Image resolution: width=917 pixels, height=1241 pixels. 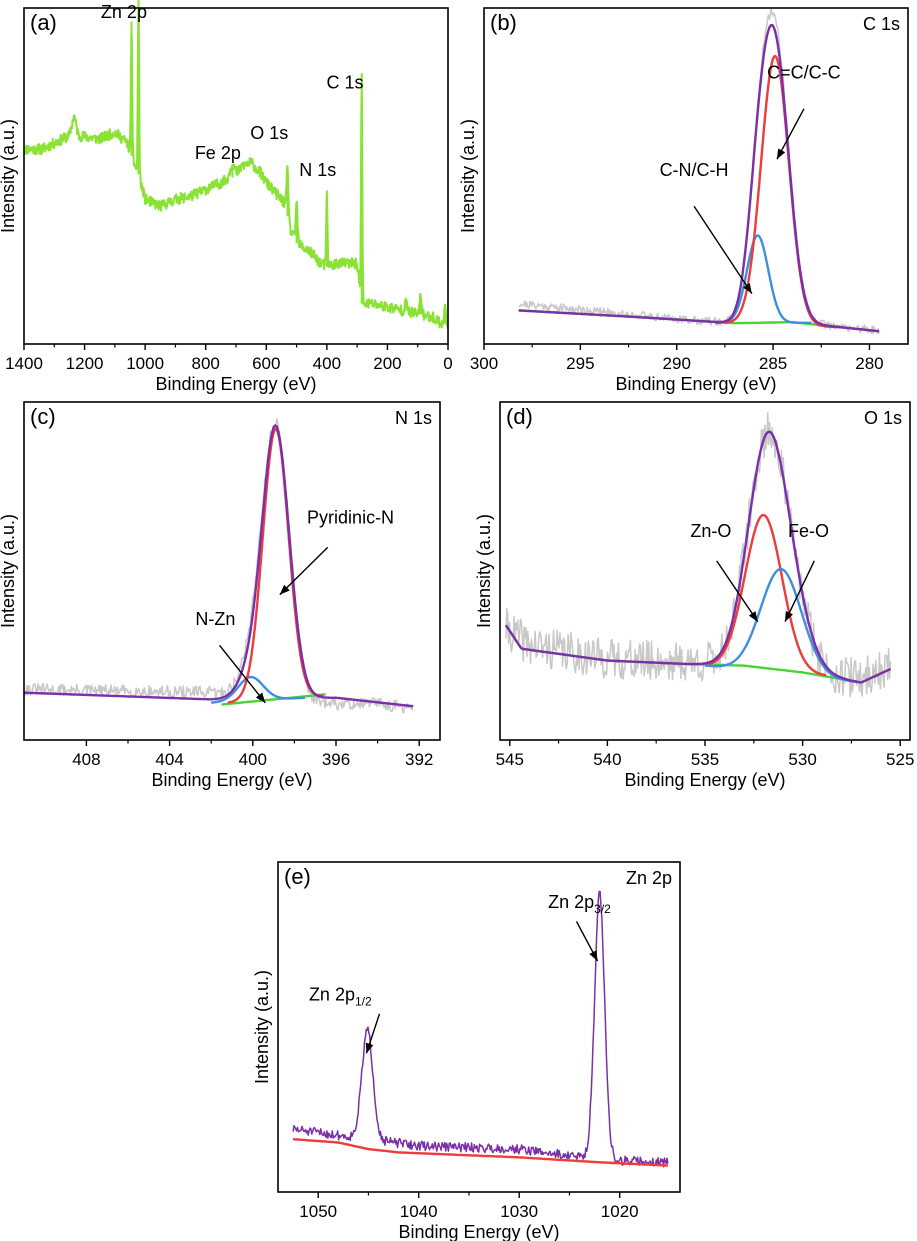 What do you see at coordinates (484, 363) in the screenshot?
I see `x-tick-label: 300` at bounding box center [484, 363].